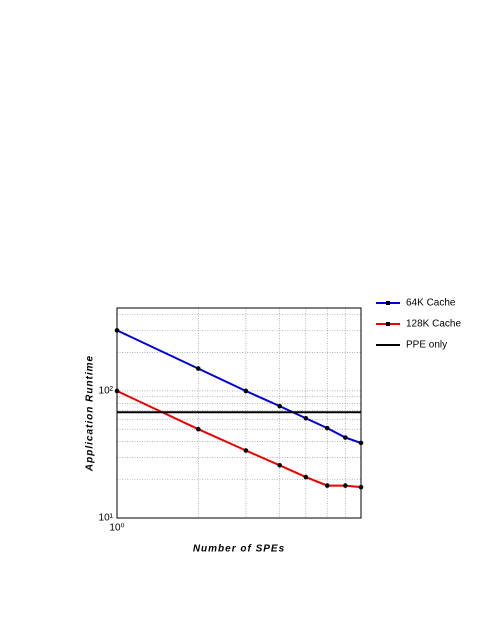 The width and height of the screenshot is (491, 640). Describe the element at coordinates (426, 345) in the screenshot. I see `legend-label: PPE only` at that location.